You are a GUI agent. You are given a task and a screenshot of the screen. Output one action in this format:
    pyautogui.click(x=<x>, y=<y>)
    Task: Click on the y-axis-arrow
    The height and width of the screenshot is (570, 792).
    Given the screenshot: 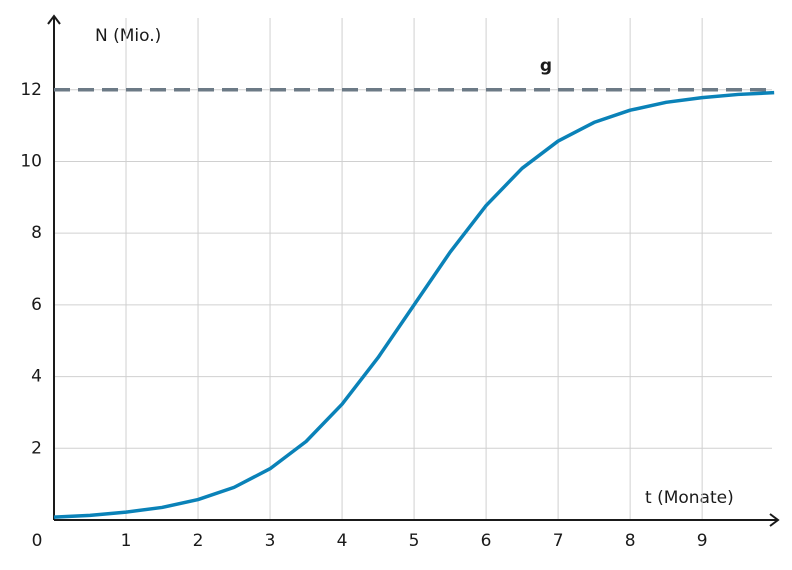 What is the action you would take?
    pyautogui.click(x=54, y=19)
    